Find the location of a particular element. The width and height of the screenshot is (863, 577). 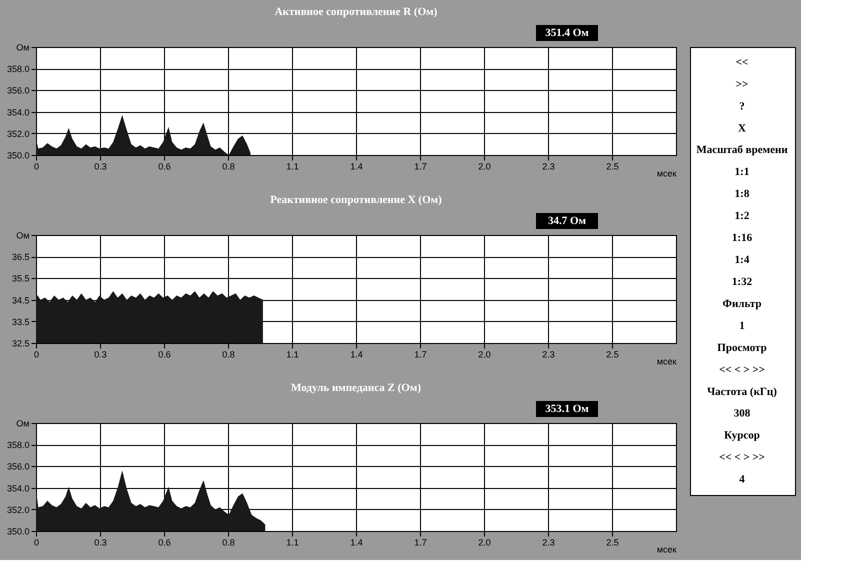

text: 1:4 is located at coordinates (742, 260).